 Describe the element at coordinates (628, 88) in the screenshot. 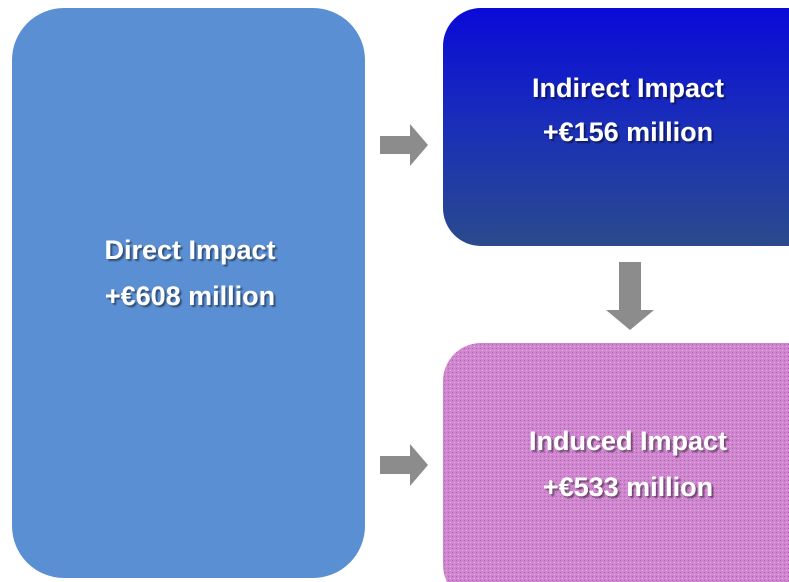

I see `node-title: Indirect Impact` at that location.